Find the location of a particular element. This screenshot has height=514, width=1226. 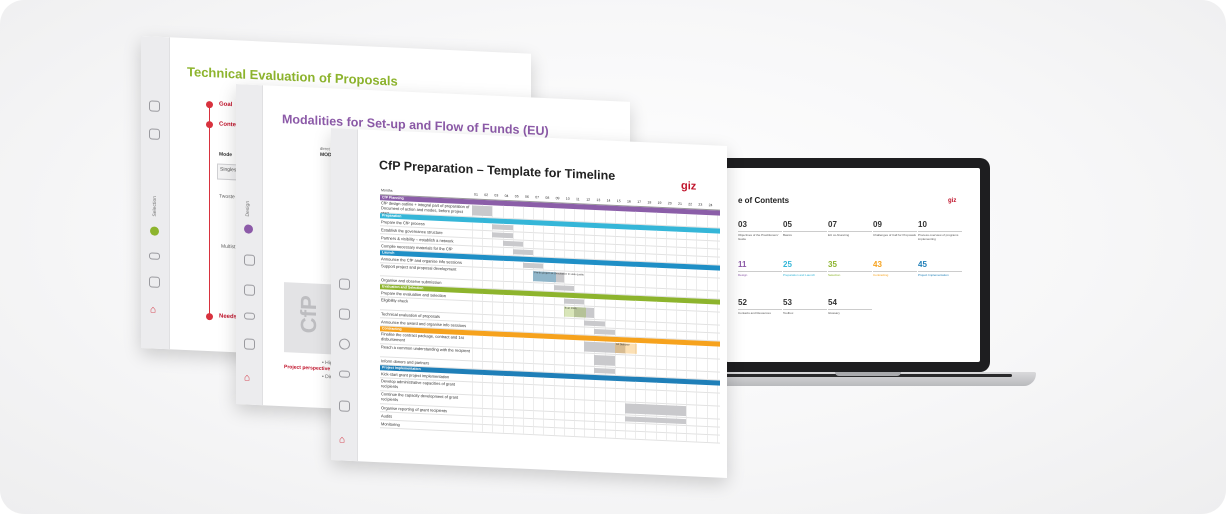

slide-title: Technical Evaluation of Proposals is located at coordinates (292, 76).